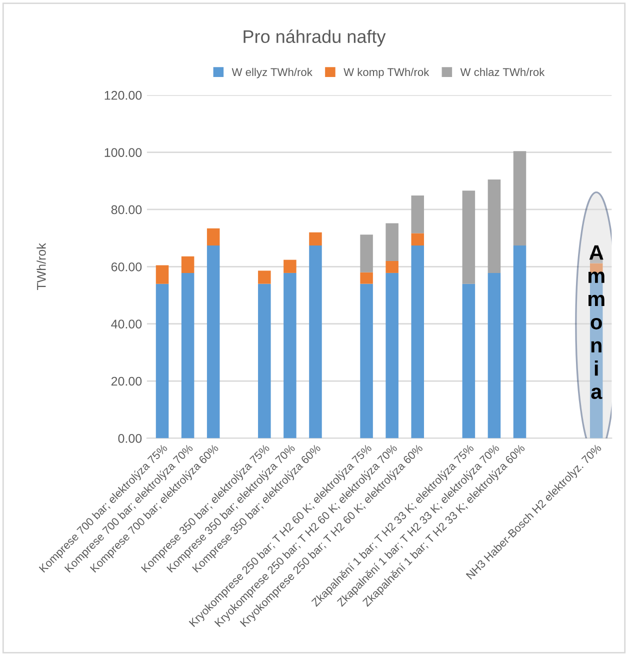 The width and height of the screenshot is (628, 656). Describe the element at coordinates (123, 152) in the screenshot. I see `y-tick-label: 100.00` at that location.